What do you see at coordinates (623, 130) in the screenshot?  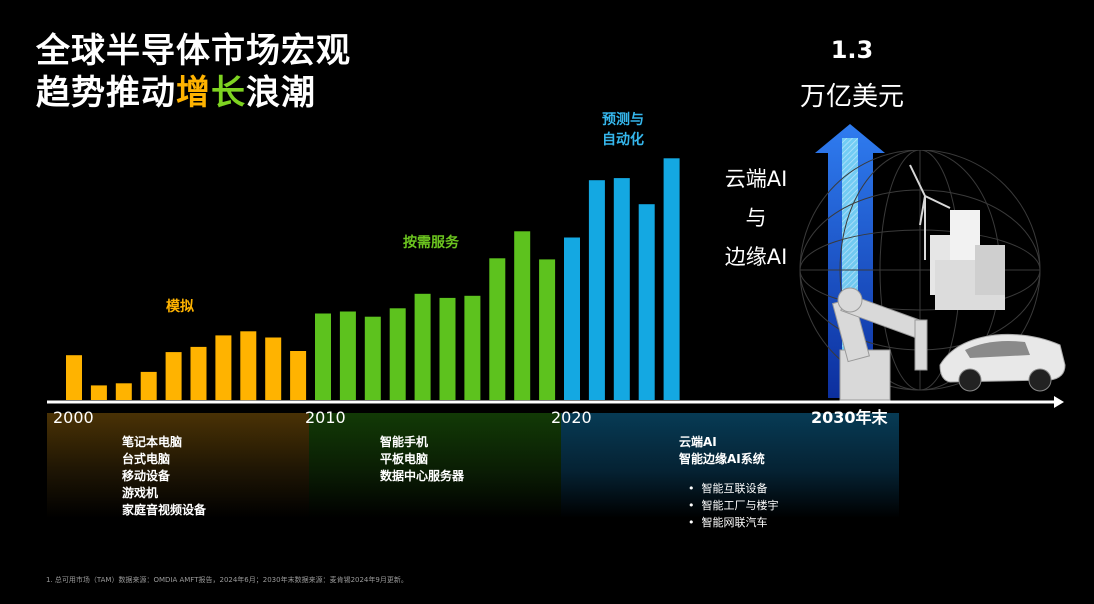 I see `era-label-predict: 预测与 自动化` at bounding box center [623, 130].